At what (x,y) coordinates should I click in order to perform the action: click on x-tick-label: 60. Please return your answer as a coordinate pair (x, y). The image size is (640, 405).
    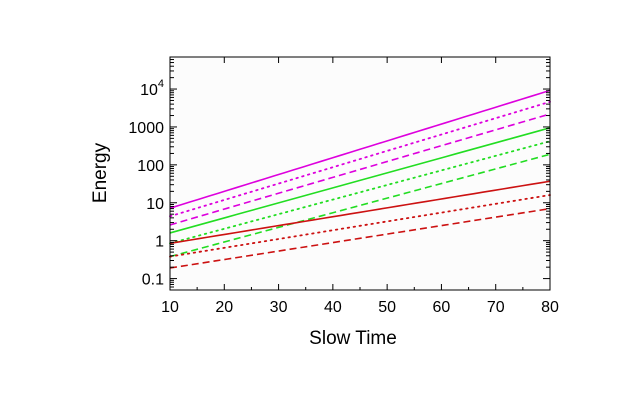
    Looking at the image, I should click on (442, 307).